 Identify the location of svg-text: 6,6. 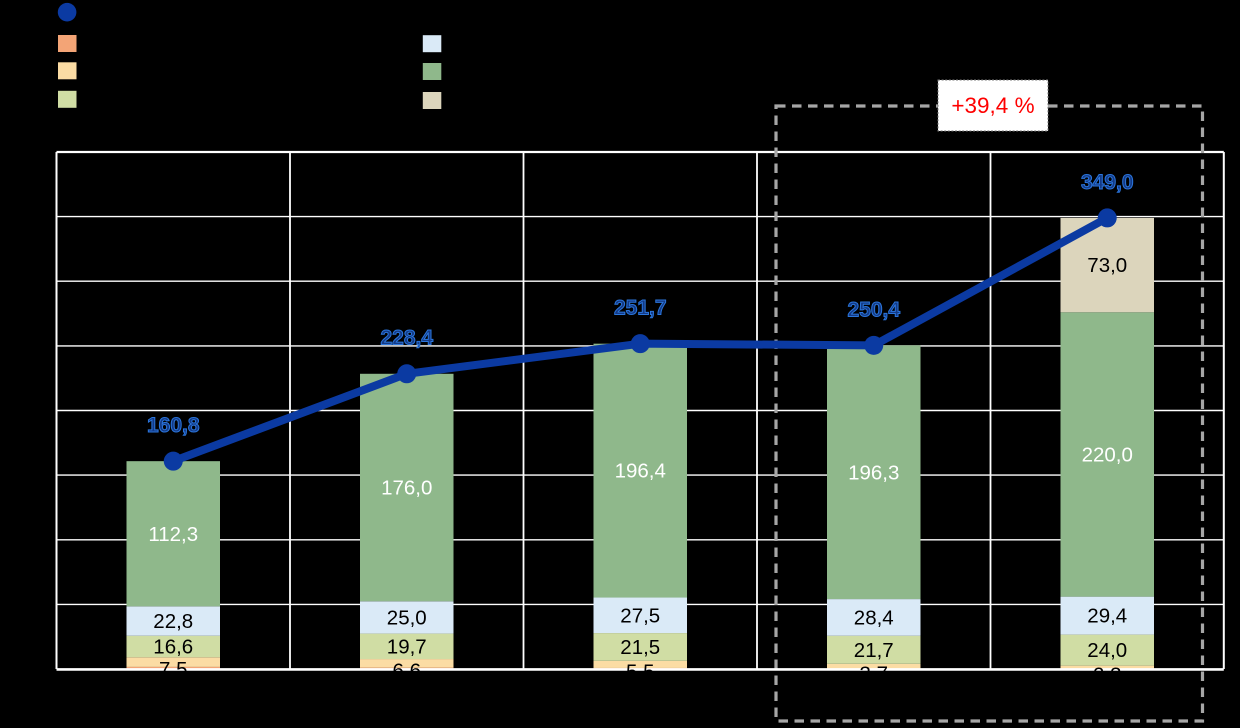
(407, 670).